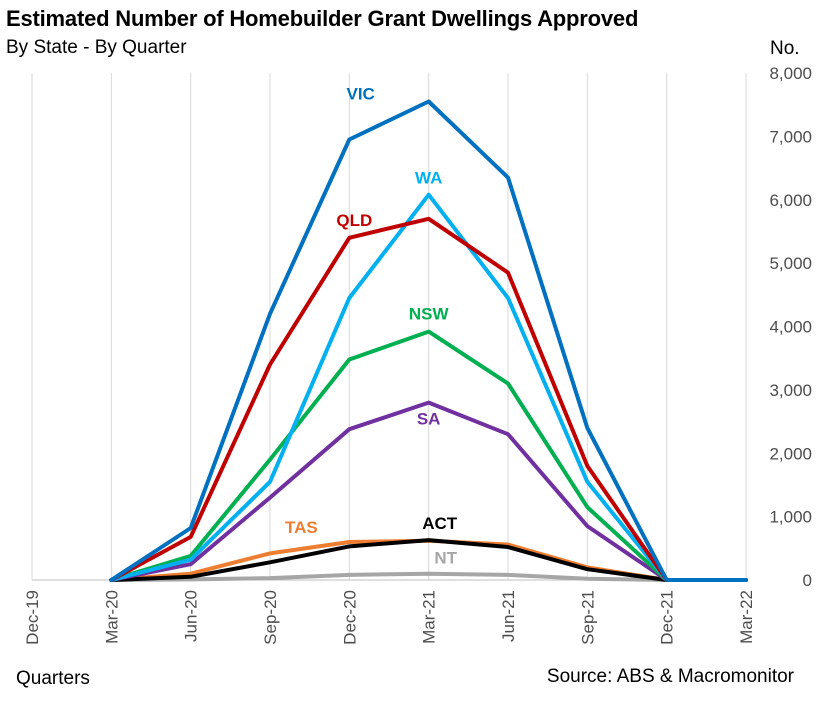  I want to click on y-tick-label: 7,000, so click(790, 136).